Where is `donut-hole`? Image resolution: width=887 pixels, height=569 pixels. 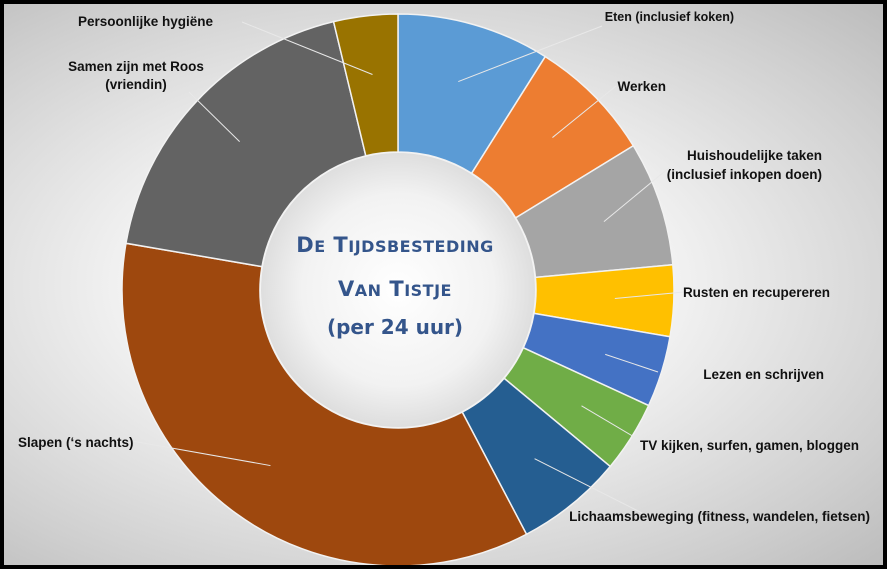 donut-hole is located at coordinates (398, 290).